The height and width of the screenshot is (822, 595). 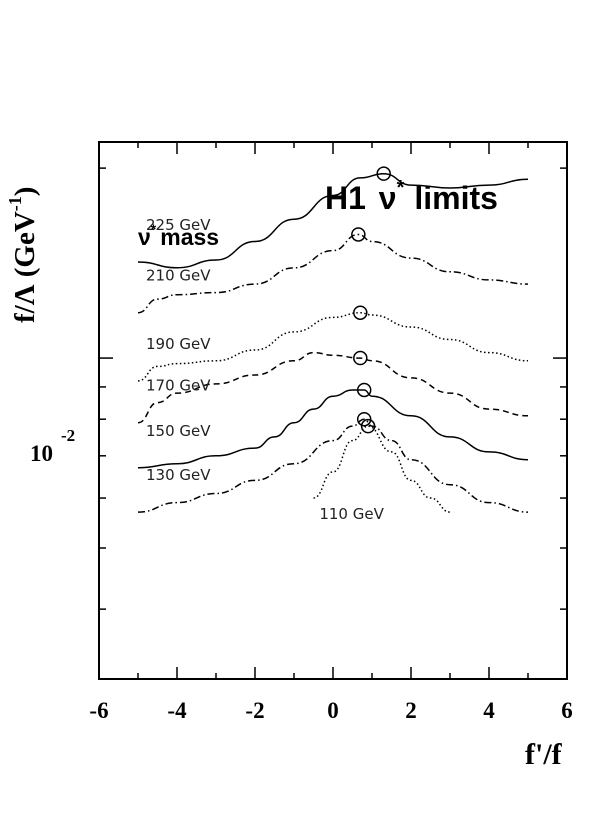 What do you see at coordinates (371, 300) in the screenshot?
I see `limit-markers` at bounding box center [371, 300].